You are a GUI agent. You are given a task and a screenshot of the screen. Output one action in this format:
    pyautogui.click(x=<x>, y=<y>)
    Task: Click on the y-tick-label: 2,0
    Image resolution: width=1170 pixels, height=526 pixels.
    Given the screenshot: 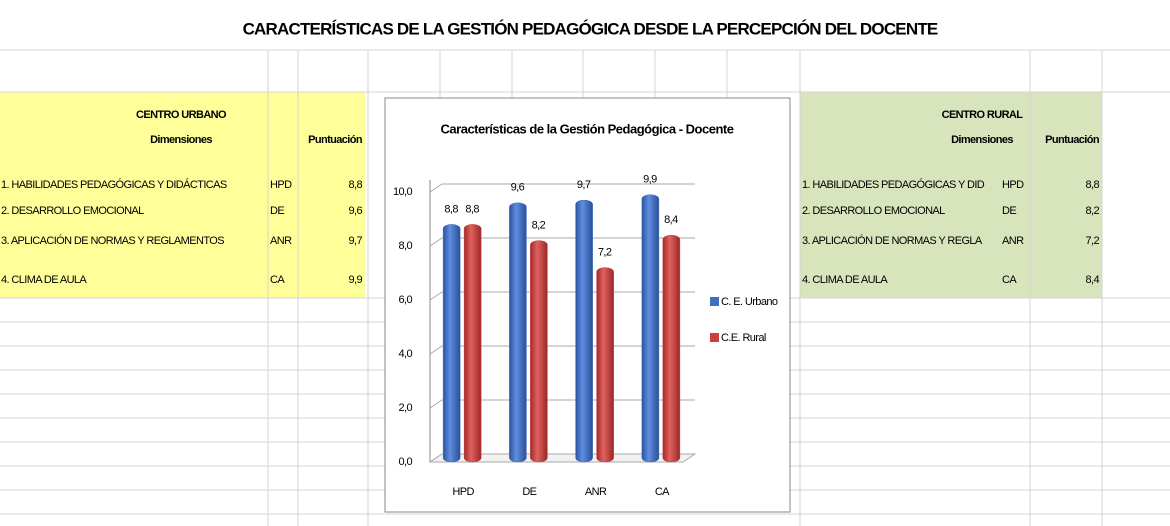 What is the action you would take?
    pyautogui.click(x=406, y=408)
    